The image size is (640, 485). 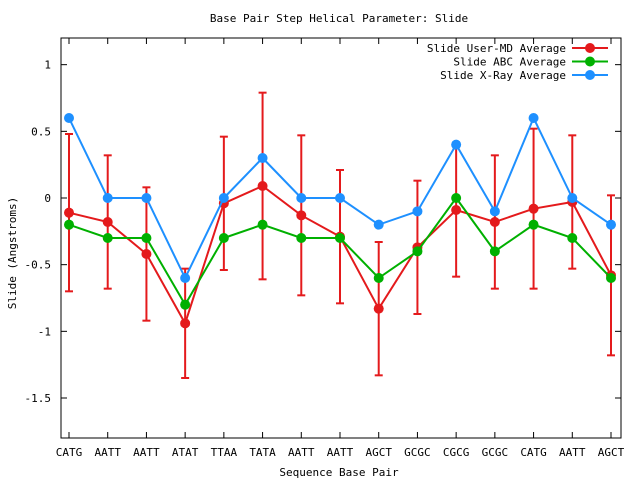 What do you see at coordinates (12, 253) in the screenshot?
I see `y-axis-label: Slide (Angstroms)` at bounding box center [12, 253].